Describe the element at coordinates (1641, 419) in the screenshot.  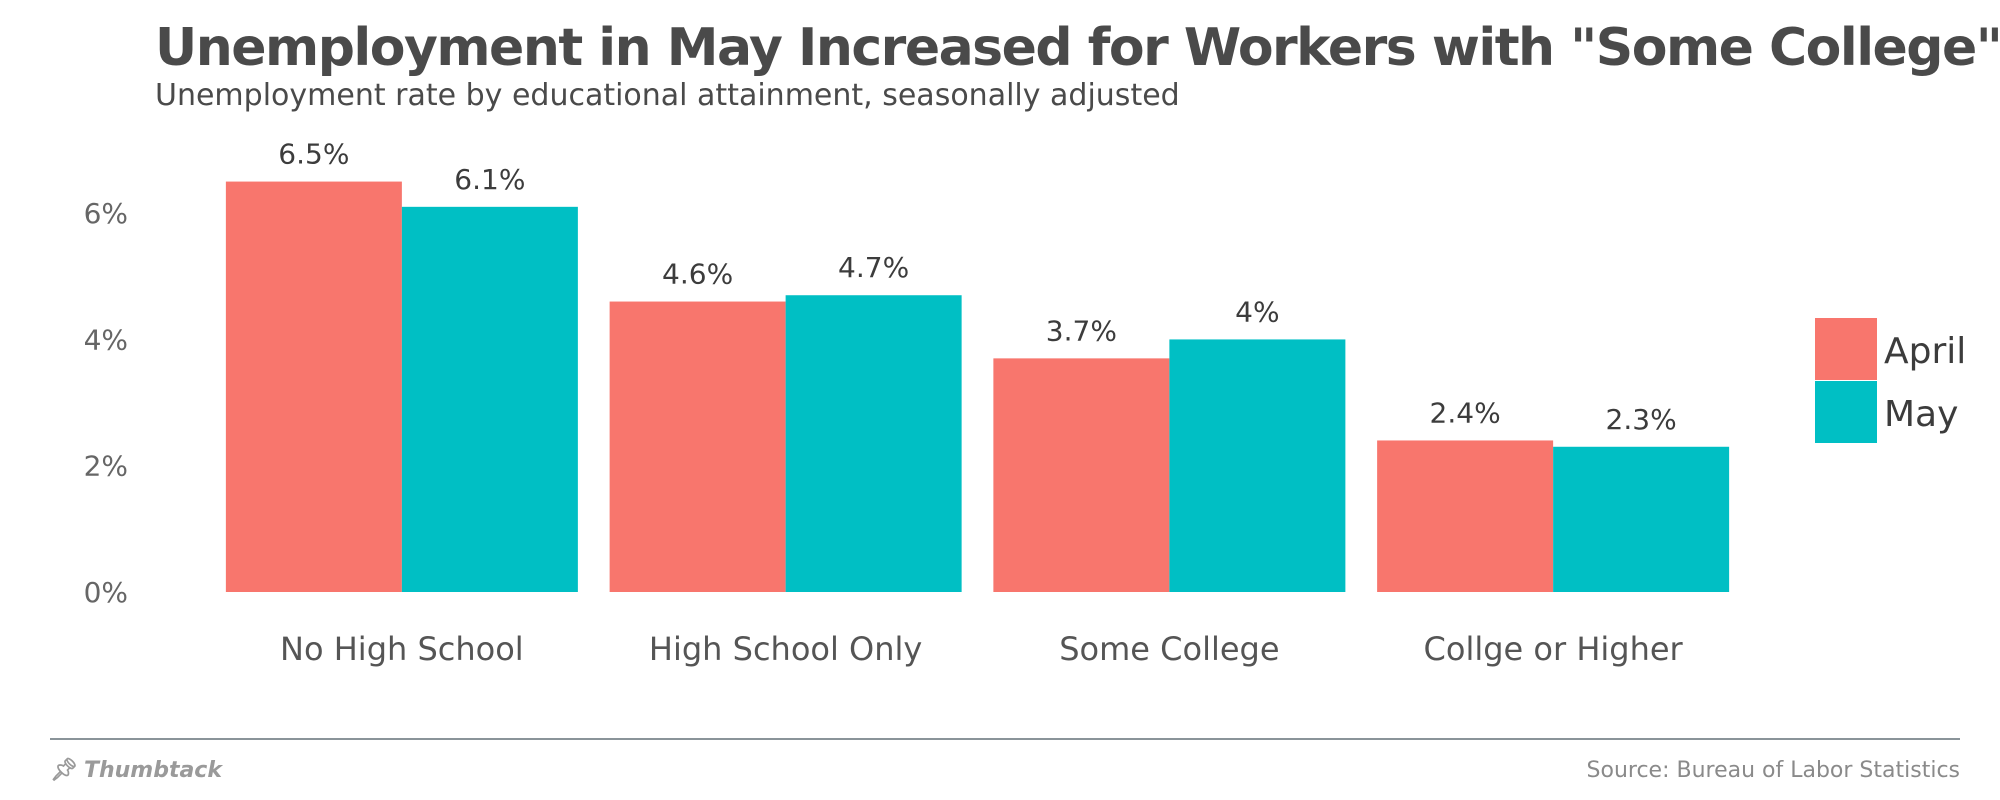
I see `data-label: 2.3%` at that location.